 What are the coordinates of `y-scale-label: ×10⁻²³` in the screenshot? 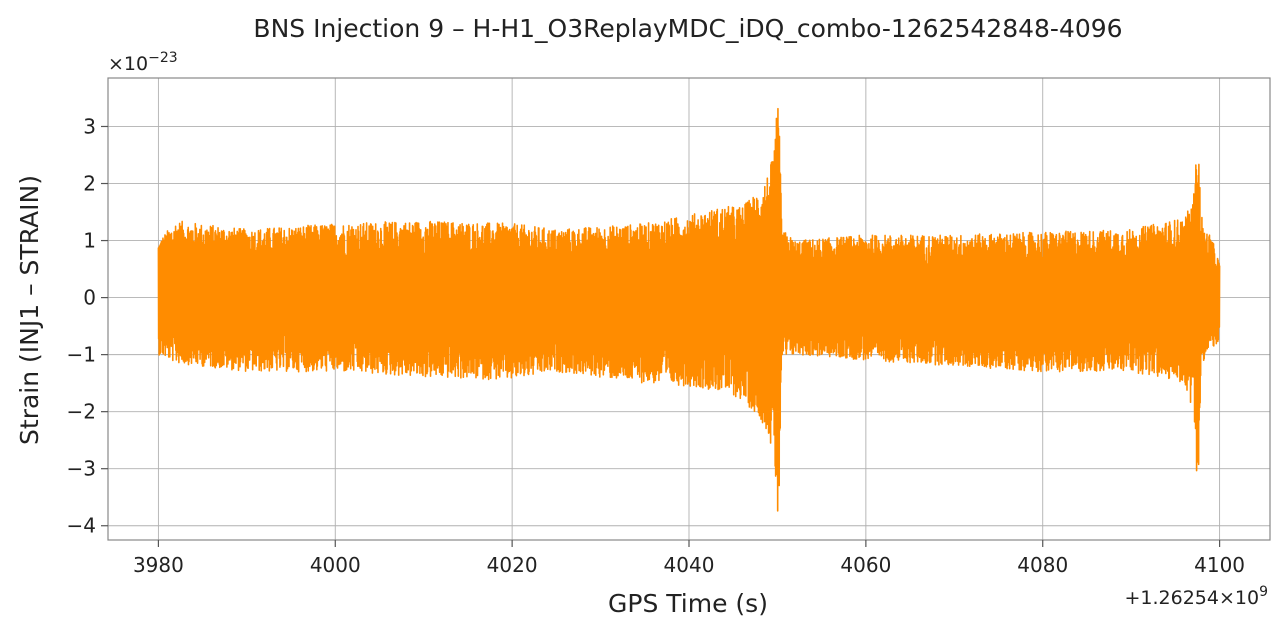 It's located at (143, 62).